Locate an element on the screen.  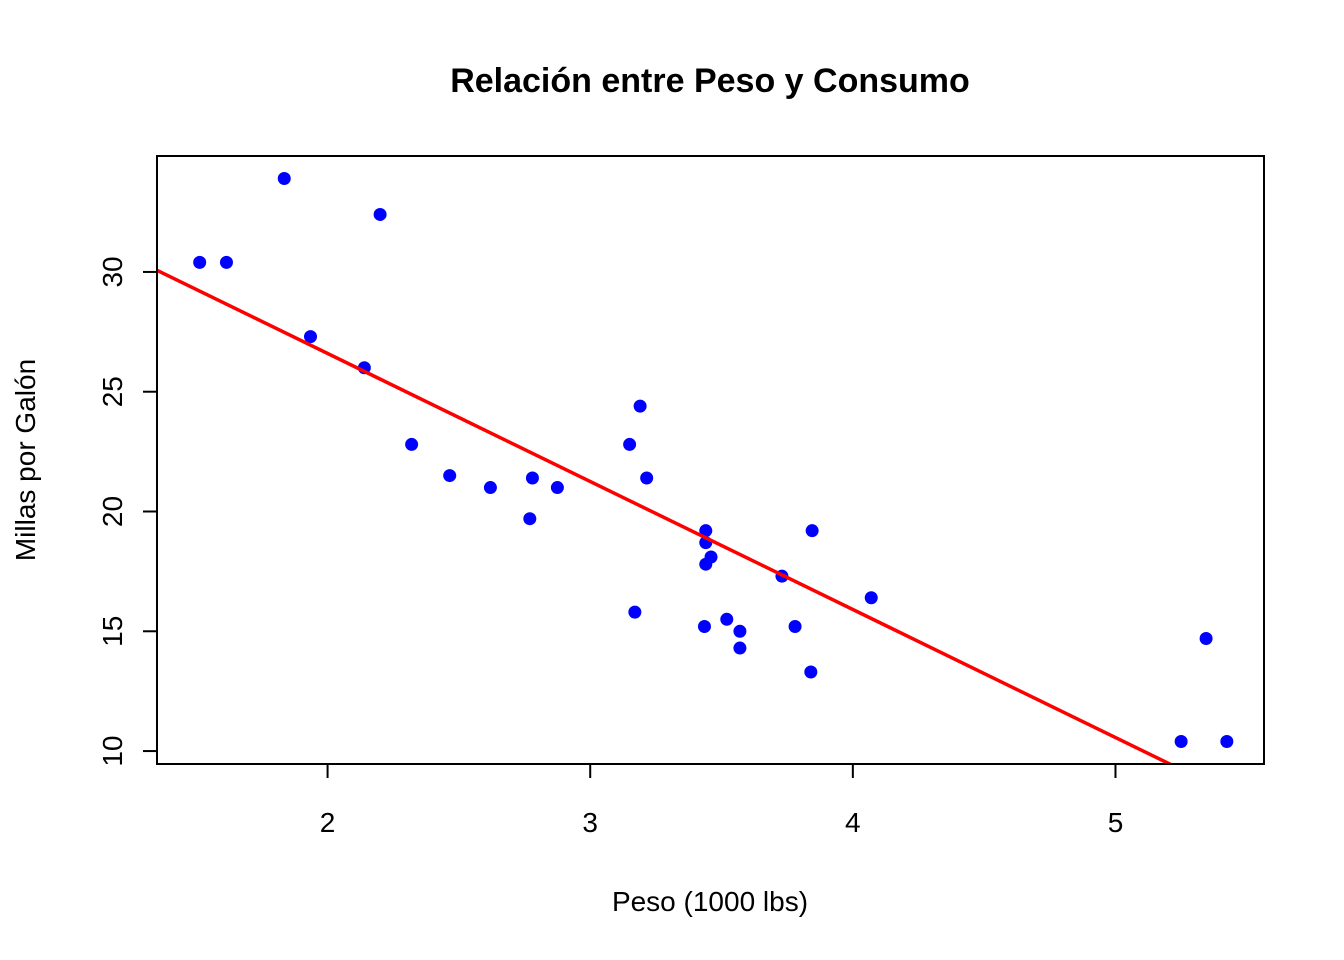
x-axis-label: Peso (1000 lbs) is located at coordinates (710, 901).